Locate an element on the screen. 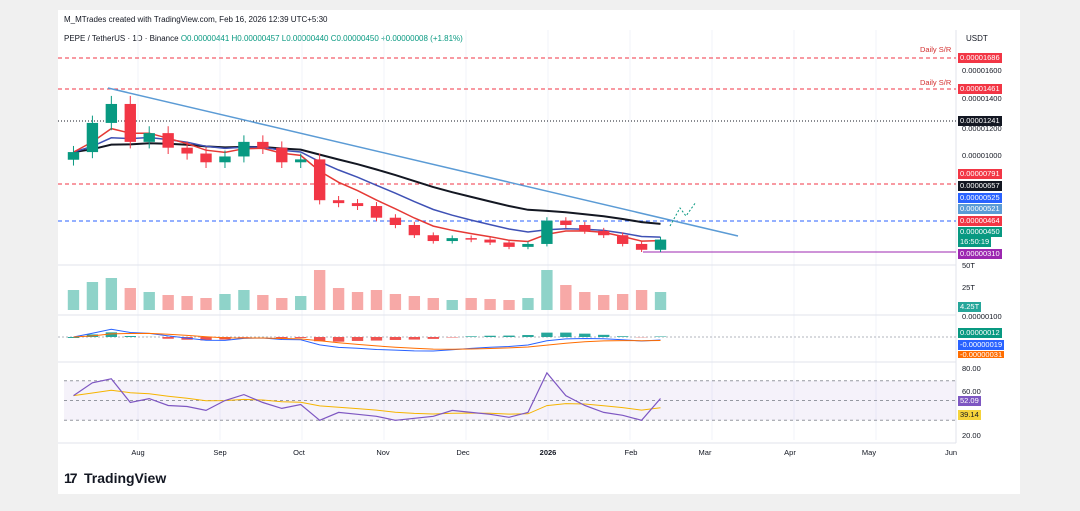 The width and height of the screenshot is (1080, 511). level-tag: 0.00000464 is located at coordinates (980, 221).